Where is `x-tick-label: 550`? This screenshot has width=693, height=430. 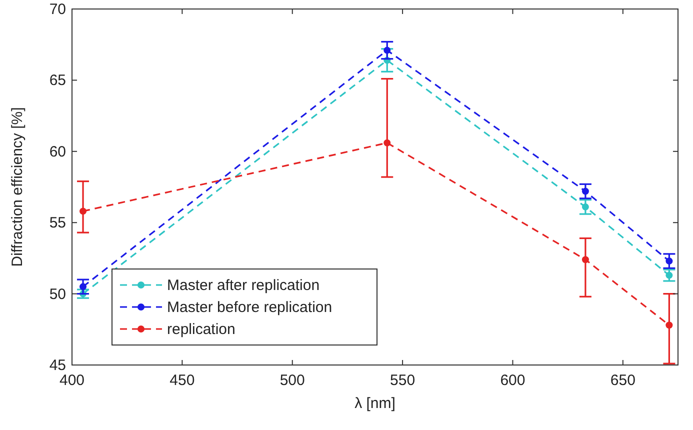 x-tick-label: 550 is located at coordinates (403, 380).